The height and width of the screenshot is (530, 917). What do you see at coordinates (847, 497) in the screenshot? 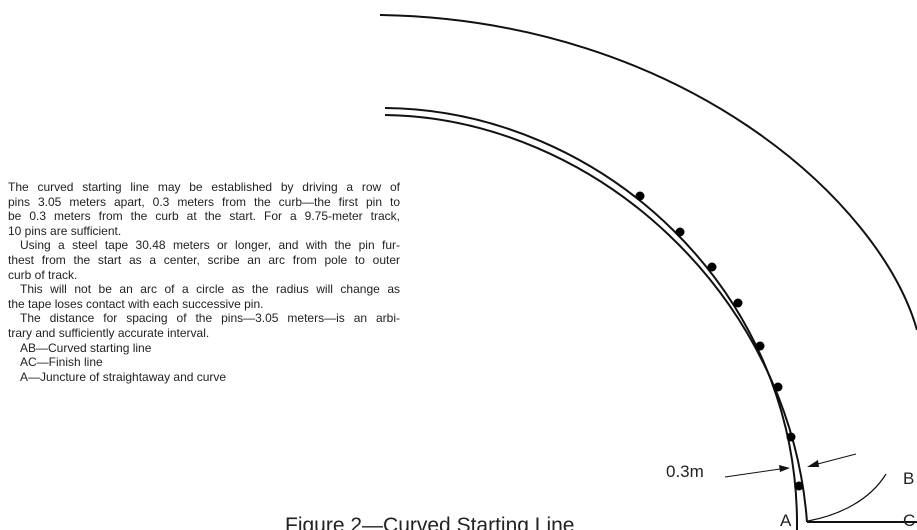
I see `starting-arc` at bounding box center [847, 497].